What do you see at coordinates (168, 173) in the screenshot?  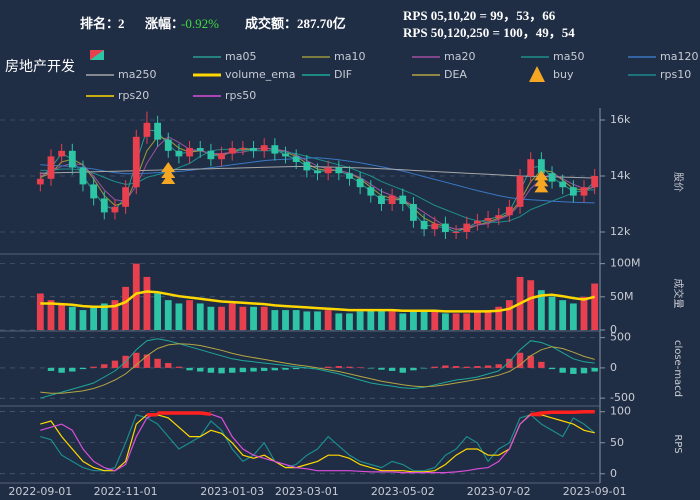 I see `buy-marker` at bounding box center [168, 173].